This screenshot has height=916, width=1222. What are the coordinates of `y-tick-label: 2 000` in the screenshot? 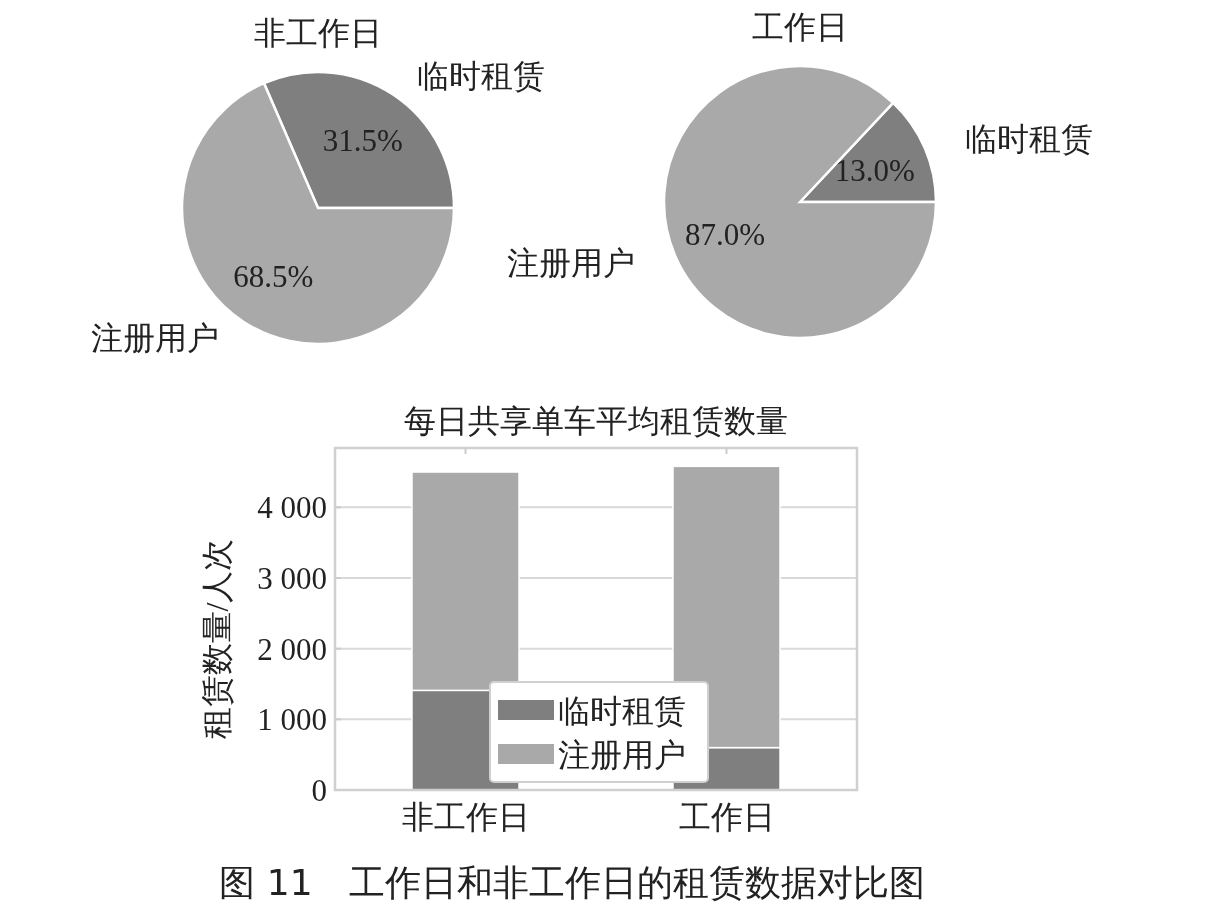 It's located at (292, 649).